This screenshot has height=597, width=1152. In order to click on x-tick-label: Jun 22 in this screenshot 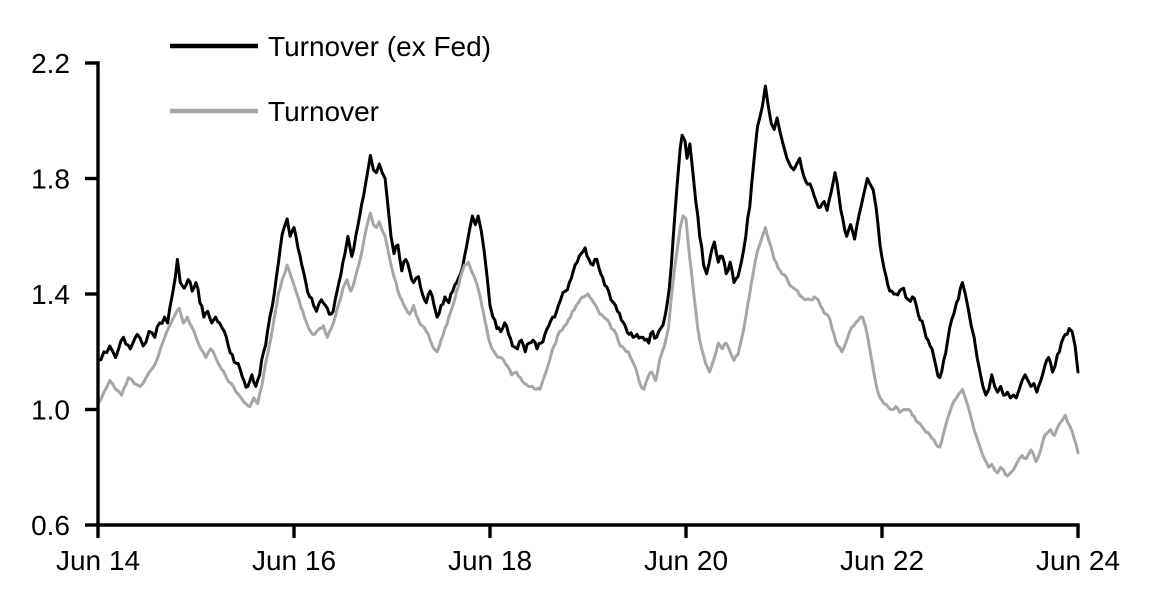, I will do `click(882, 560)`.